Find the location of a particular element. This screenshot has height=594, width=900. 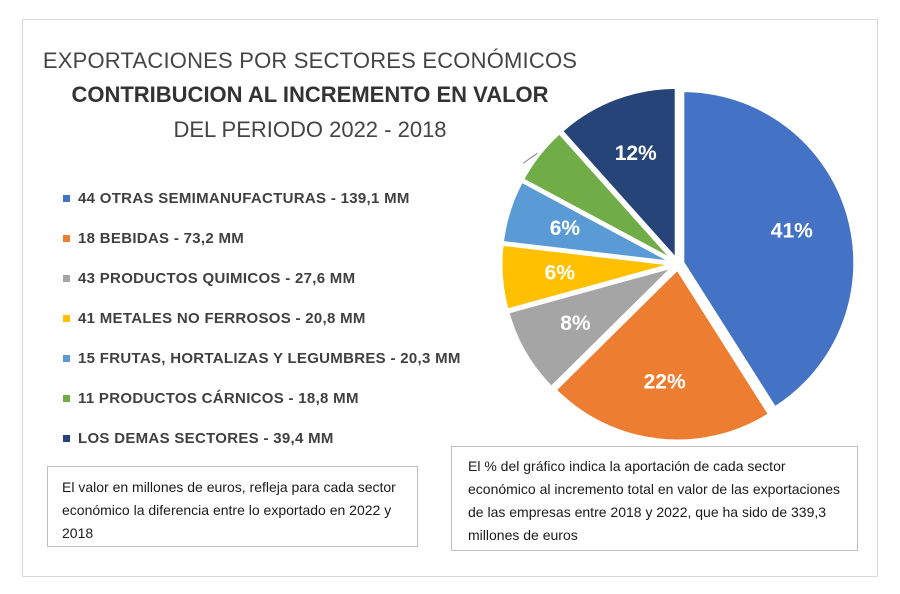

legend-label: 41 METALES NO FERROSOS - 20,8 MM is located at coordinates (222, 318).